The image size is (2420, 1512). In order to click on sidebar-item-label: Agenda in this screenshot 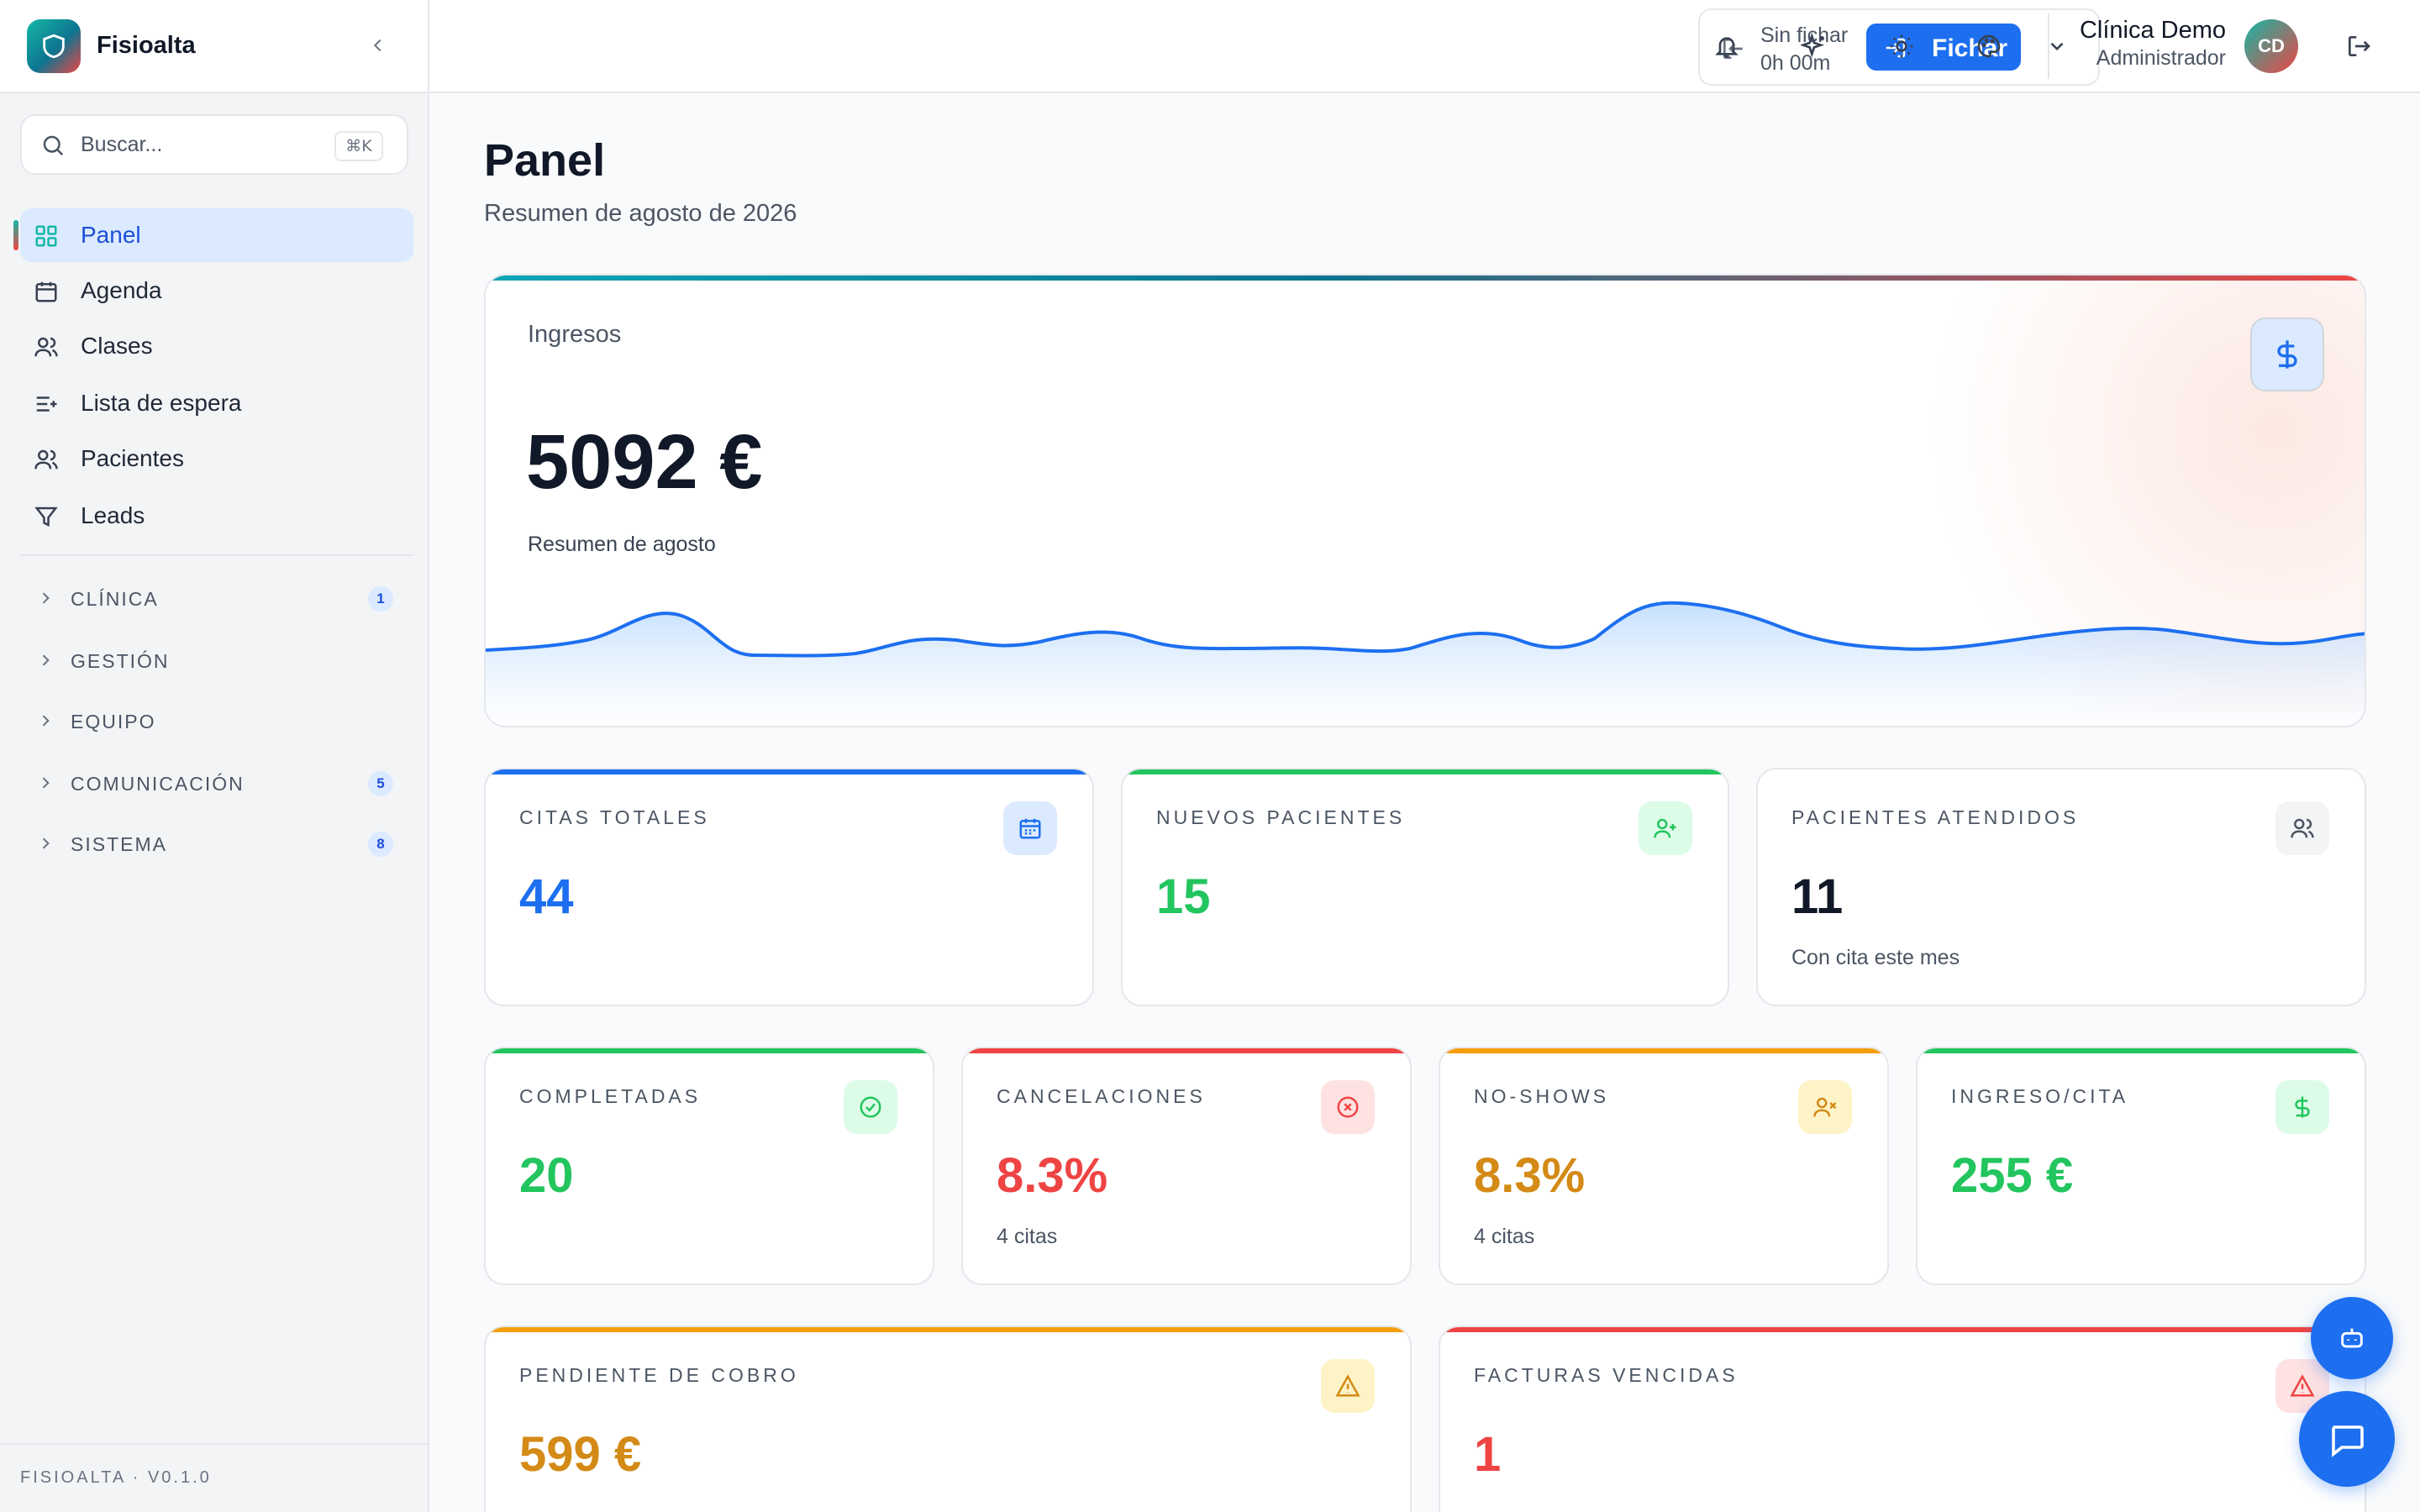, I will do `click(121, 290)`.